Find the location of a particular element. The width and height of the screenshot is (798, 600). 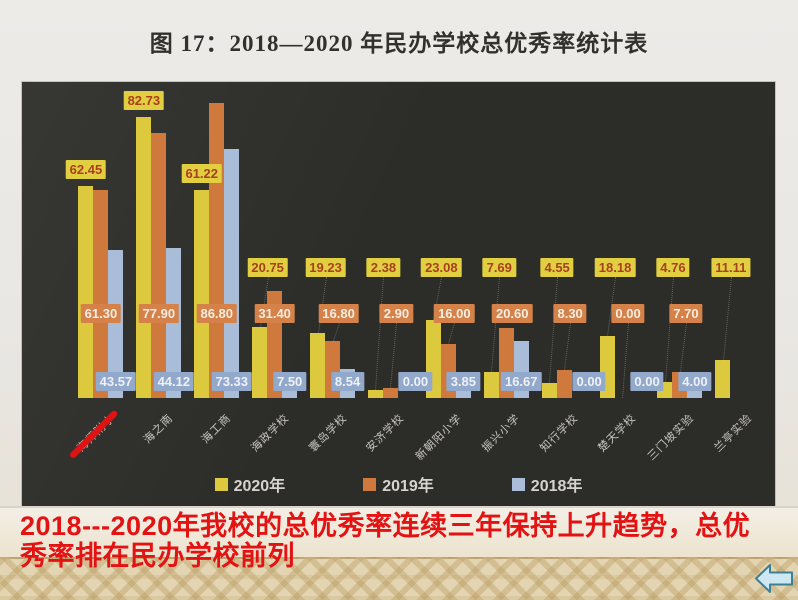

value-label-2018年: 43.57 is located at coordinates (116, 381).